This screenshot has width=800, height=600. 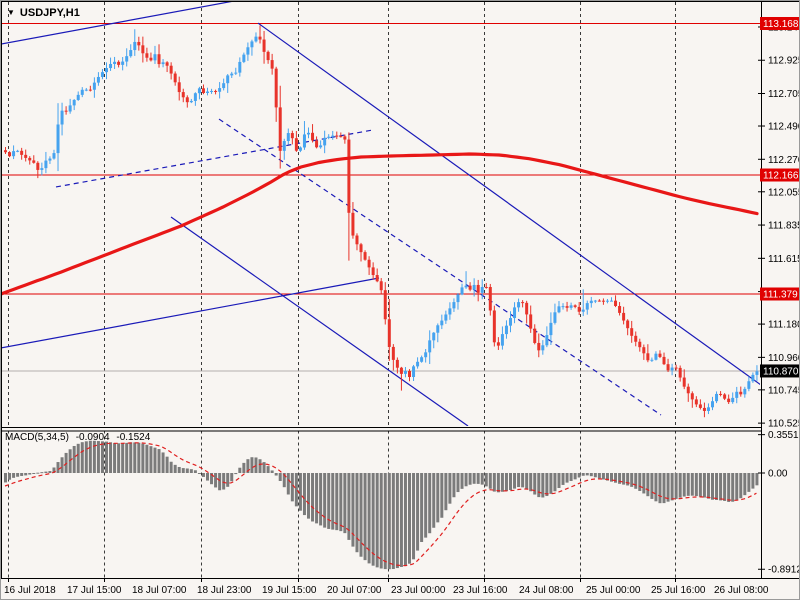 What do you see at coordinates (784, 160) in the screenshot?
I see `price-tick-label: 112.270` at bounding box center [784, 160].